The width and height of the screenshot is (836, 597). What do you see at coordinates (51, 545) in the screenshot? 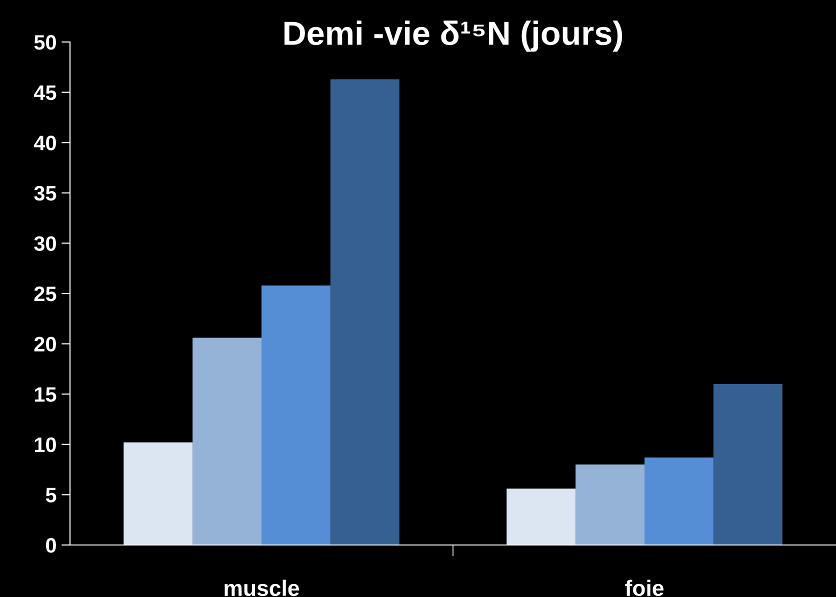
I see `y-tick-label: 0` at bounding box center [51, 545].